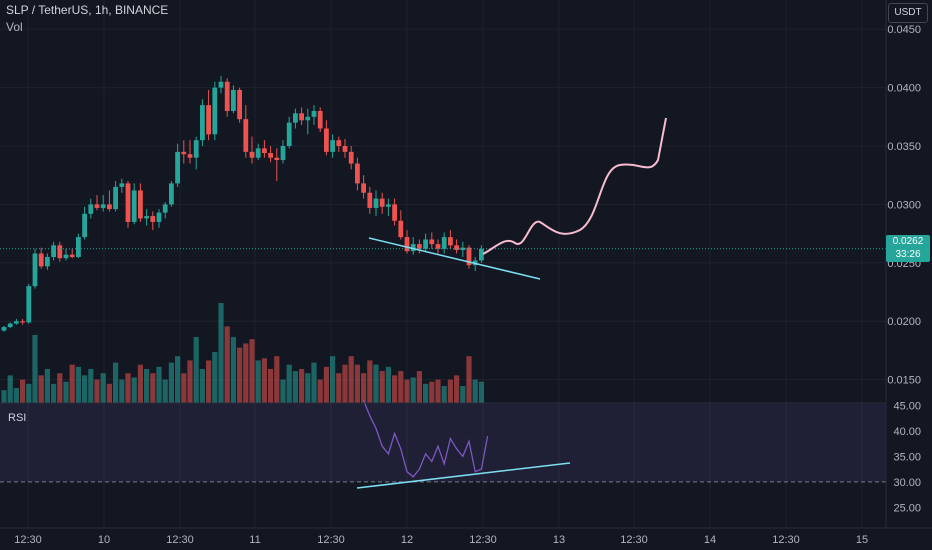 Image resolution: width=932 pixels, height=550 pixels. What do you see at coordinates (908, 248) in the screenshot?
I see `last-price-badge: 0.0262 33:26` at bounding box center [908, 248].